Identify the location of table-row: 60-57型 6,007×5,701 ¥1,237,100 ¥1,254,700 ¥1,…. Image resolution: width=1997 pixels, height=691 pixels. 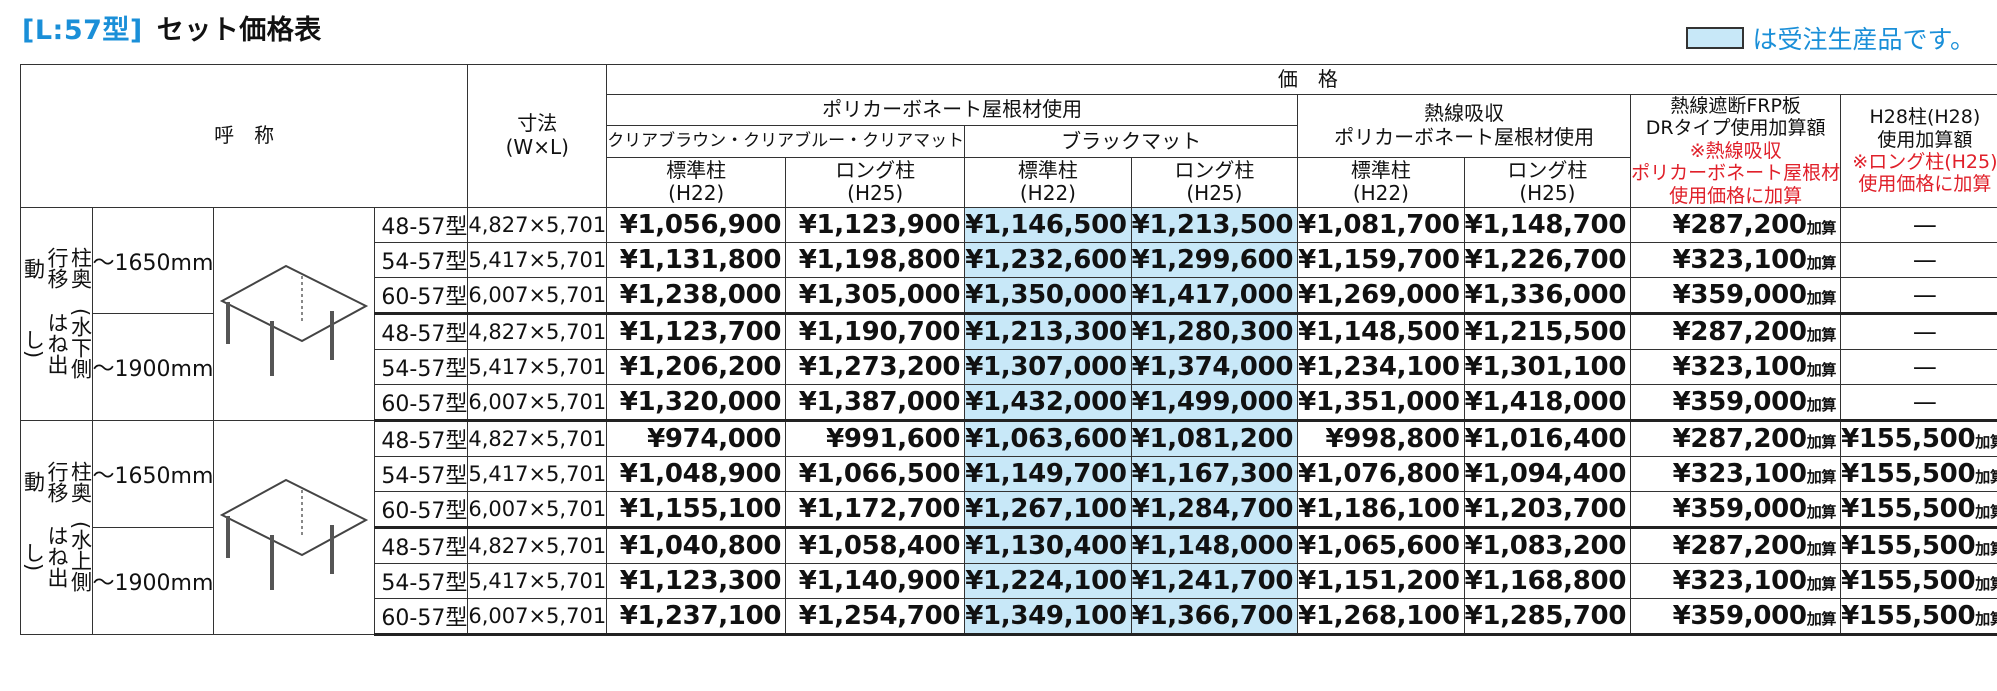
(1009, 617).